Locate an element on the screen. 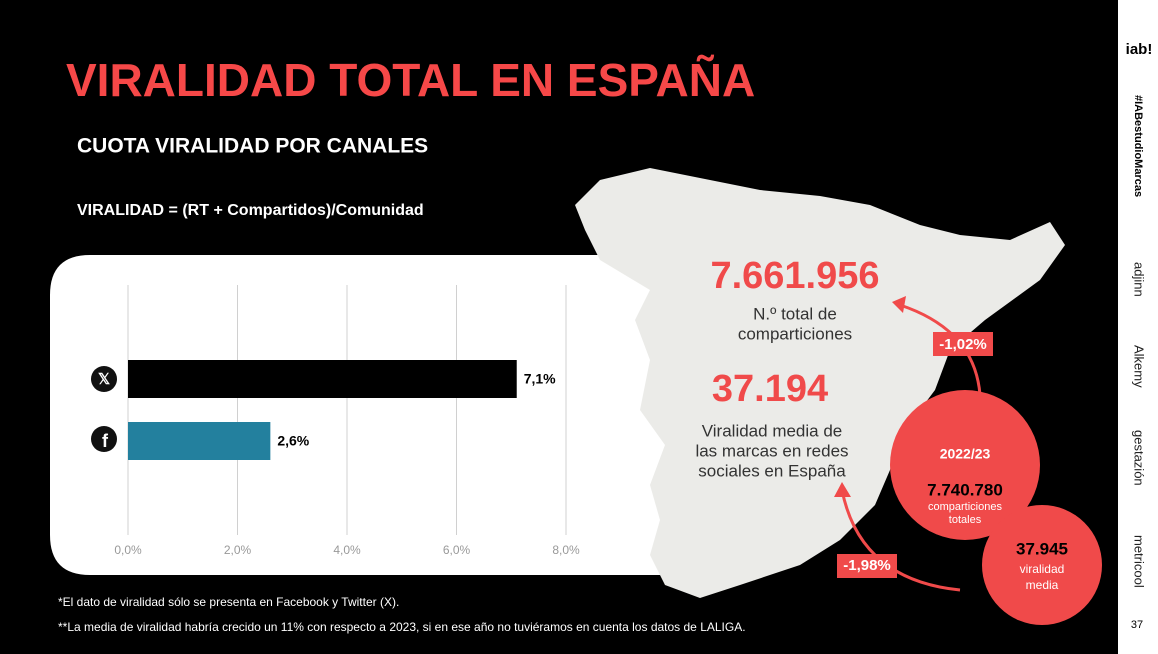 This screenshot has height=654, width=1158. stat-label: sociales en España is located at coordinates (772, 470).